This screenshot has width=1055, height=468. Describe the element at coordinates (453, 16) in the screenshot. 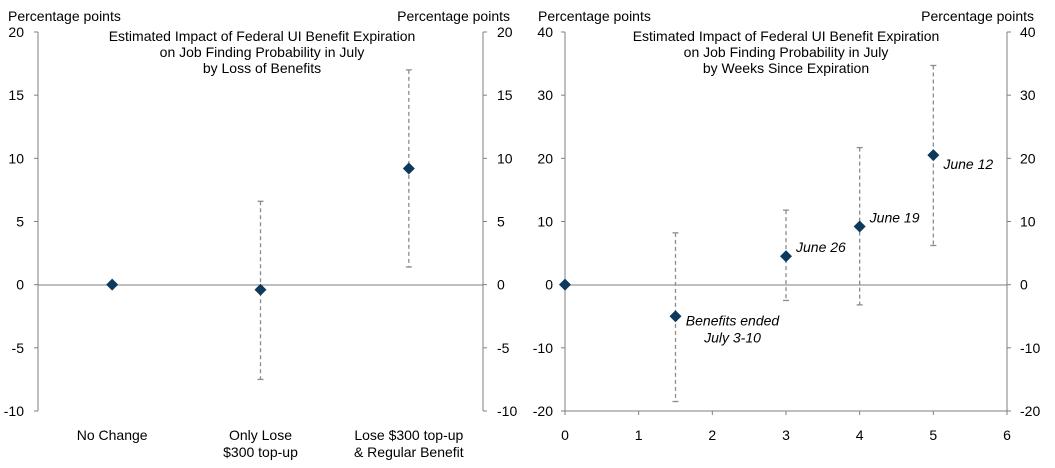

I see `left-panel-right-unit: Percentage points` at that location.